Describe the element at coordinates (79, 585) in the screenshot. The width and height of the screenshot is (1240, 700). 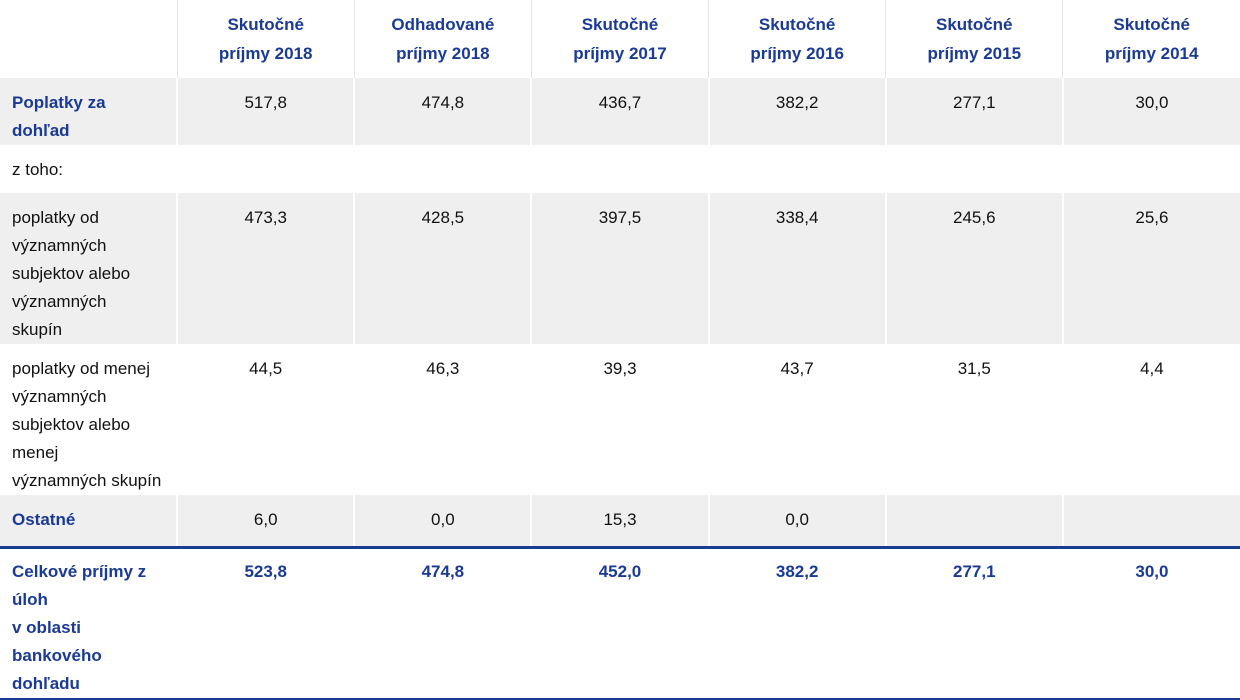
I see `label-line: Celkové príjmy z úloh` at that location.